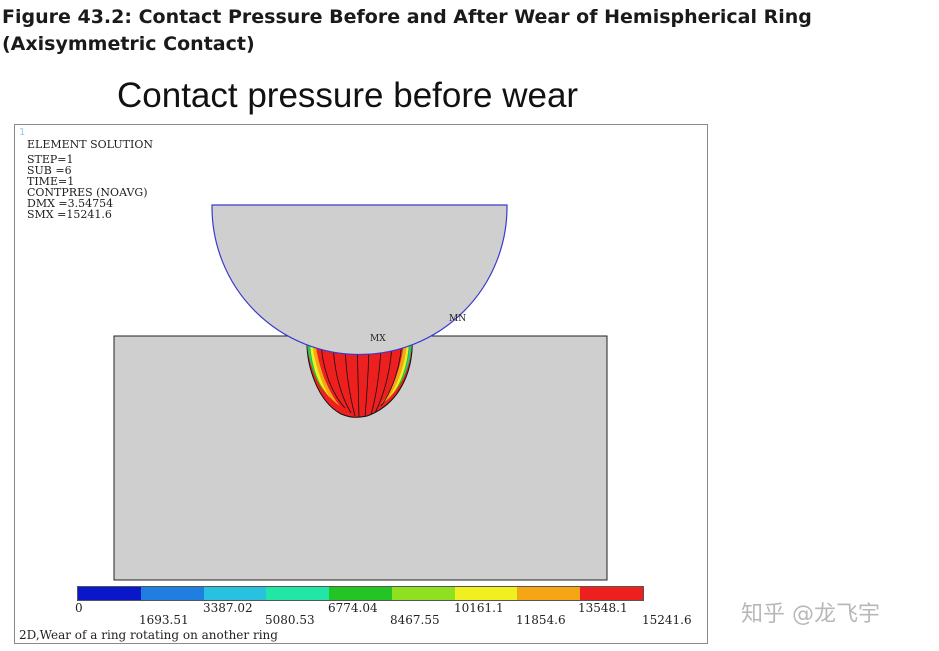 The width and height of the screenshot is (939, 651). I want to click on legend-tick-lower-5: 15241.6, so click(667, 620).